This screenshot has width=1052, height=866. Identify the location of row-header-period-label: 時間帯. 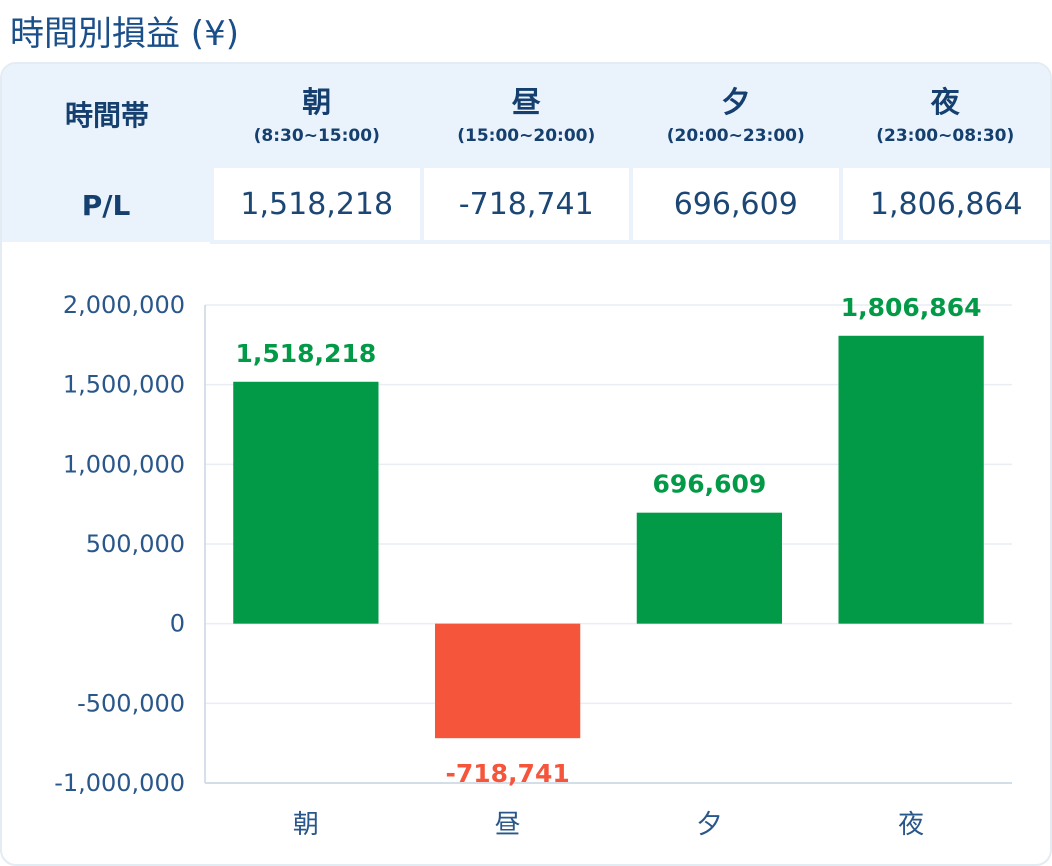
(106, 115).